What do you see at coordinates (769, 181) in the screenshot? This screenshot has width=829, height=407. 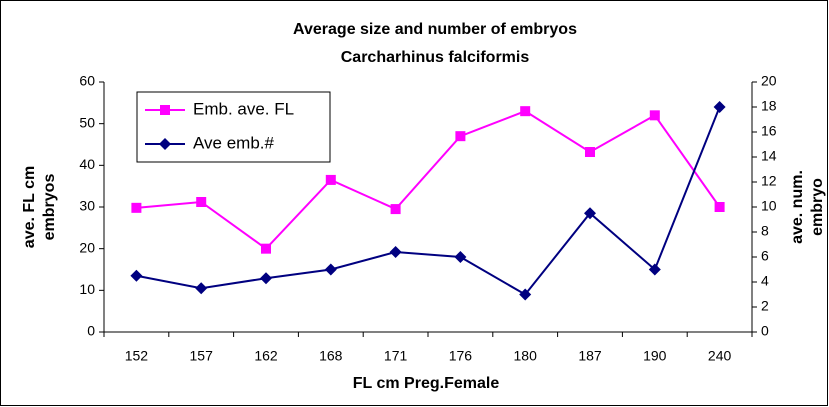 I see `y2-tick-label: 12` at bounding box center [769, 181].